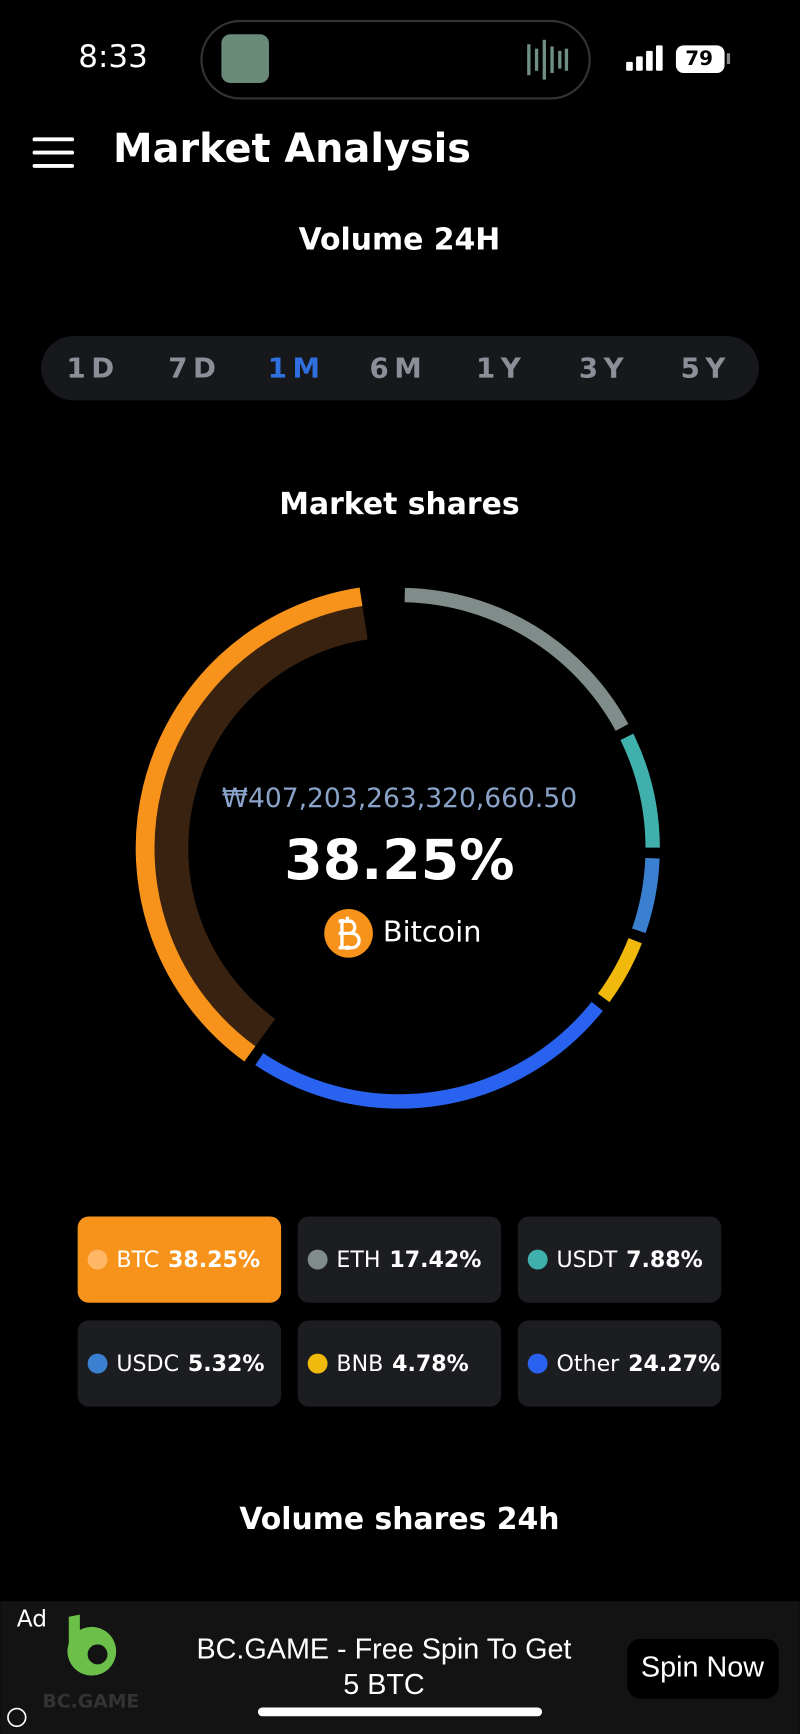  Describe the element at coordinates (400, 1712) in the screenshot. I see `home-indicator` at that location.